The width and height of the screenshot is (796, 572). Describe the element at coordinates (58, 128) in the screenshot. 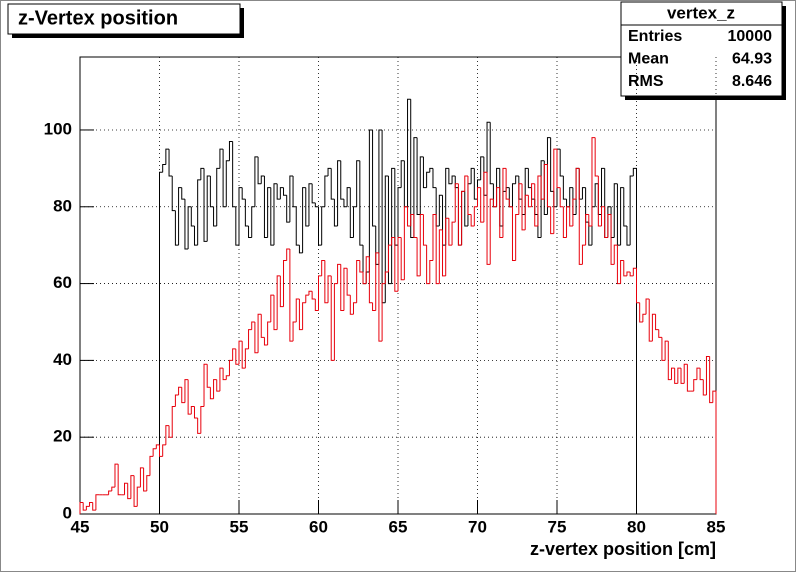

I see `y-tick-label: 100` at that location.